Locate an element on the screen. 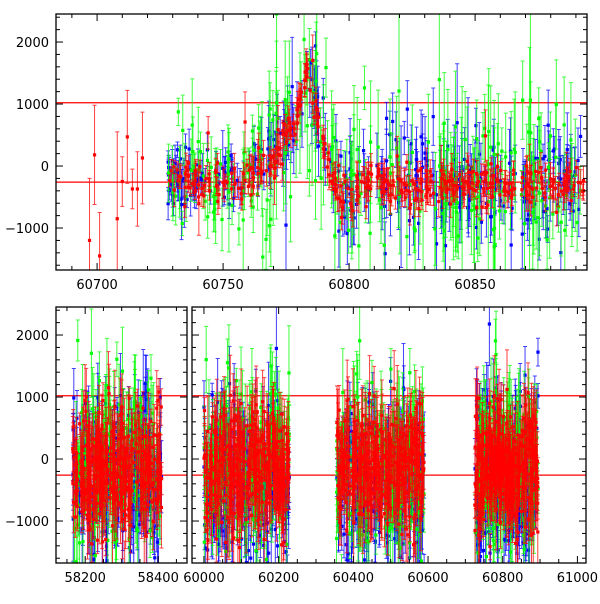 This screenshot has height=604, width=600. y-tick-label: −1000 is located at coordinates (27, 229).